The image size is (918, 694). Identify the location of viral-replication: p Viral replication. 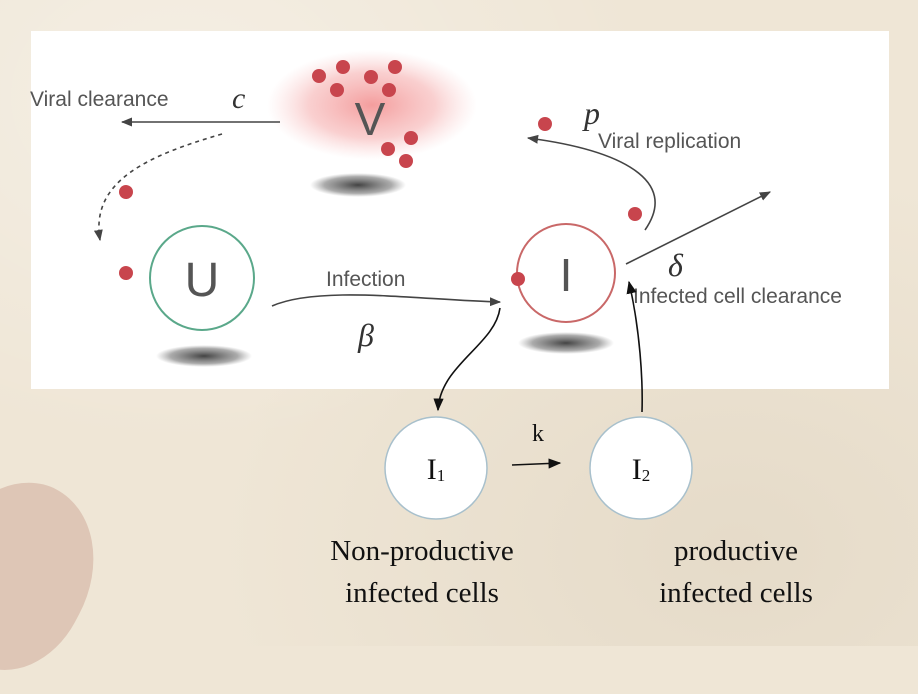
(633, 163).